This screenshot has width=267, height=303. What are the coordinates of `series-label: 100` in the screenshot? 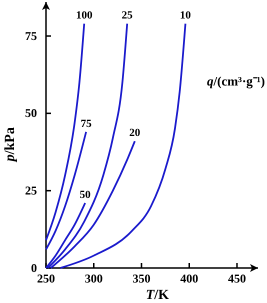 It's located at (84, 16).